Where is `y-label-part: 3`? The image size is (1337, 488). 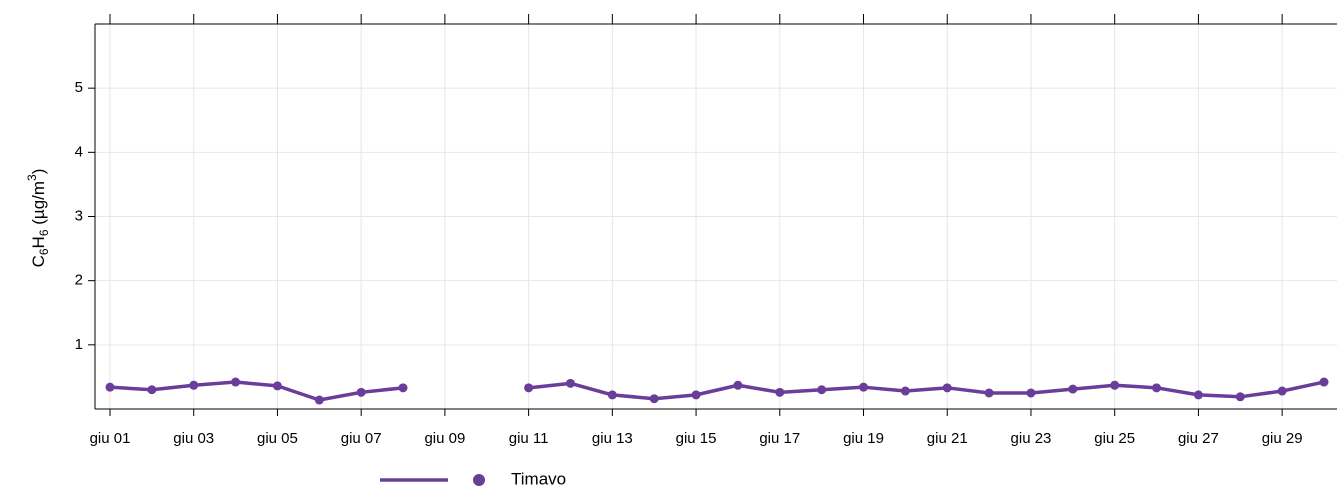 y-label-part: 3 is located at coordinates (32, 177).